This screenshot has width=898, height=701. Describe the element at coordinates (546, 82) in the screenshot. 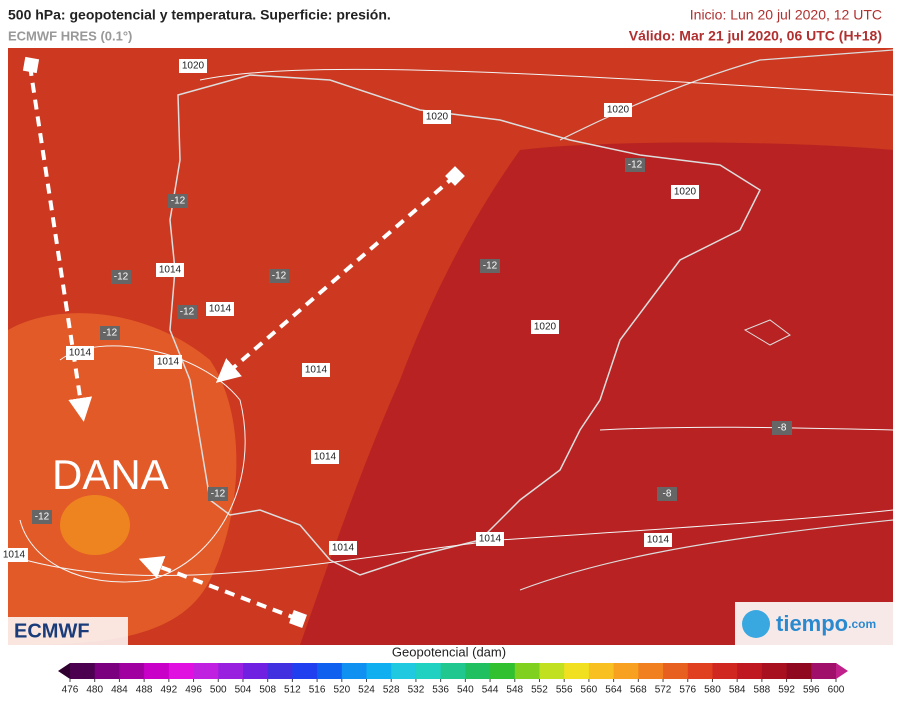

I see `isobar` at that location.